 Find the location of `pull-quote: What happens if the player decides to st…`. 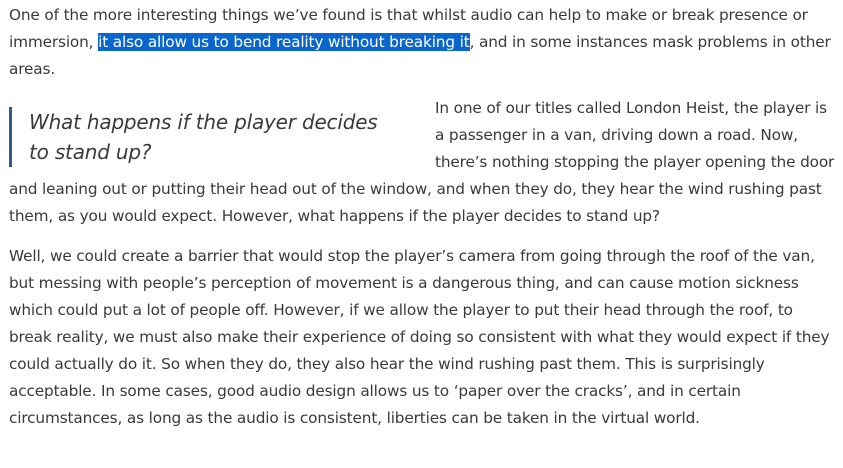

pull-quote: What happens if the player decides to st… is located at coordinates (204, 137).